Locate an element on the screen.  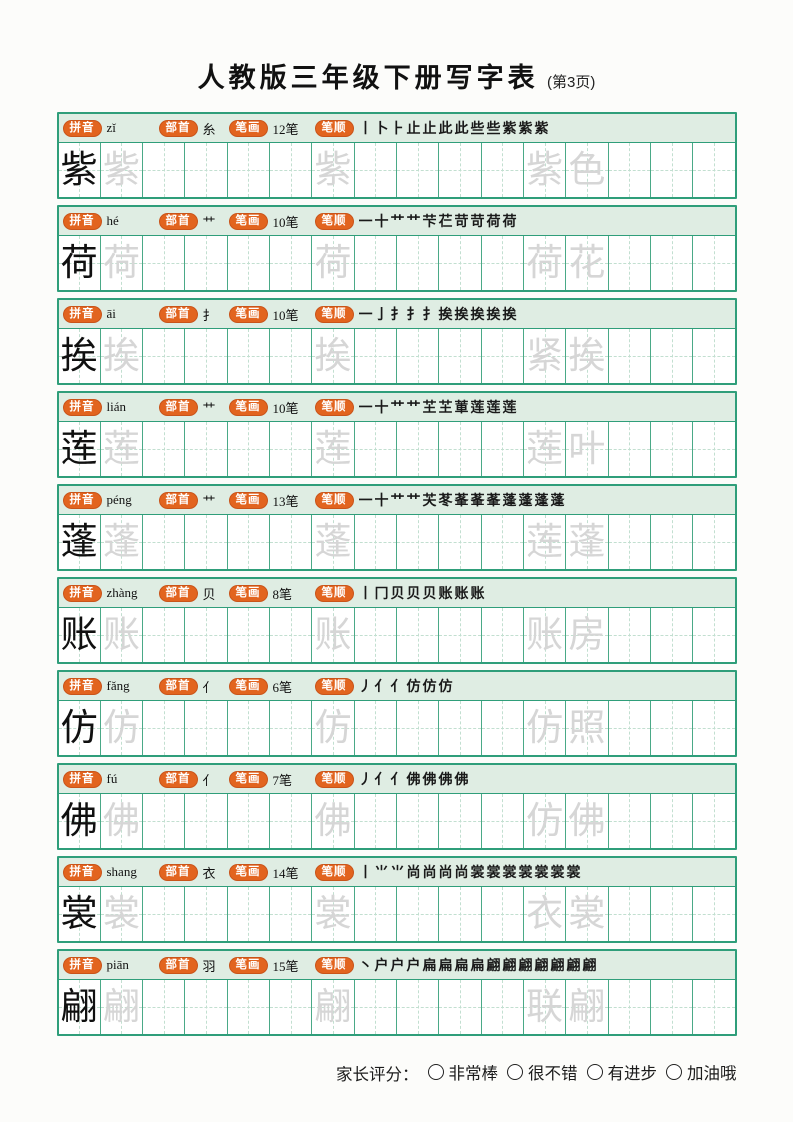
trace-character: 挨 is located at coordinates (333, 356).